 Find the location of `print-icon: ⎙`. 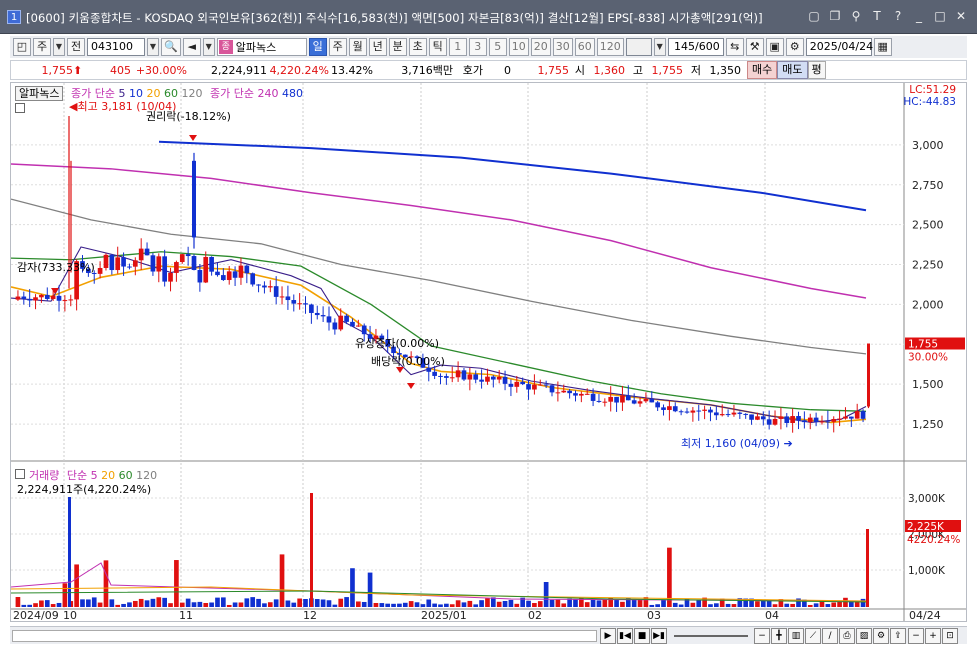

print-icon: ⎙ is located at coordinates (847, 636).